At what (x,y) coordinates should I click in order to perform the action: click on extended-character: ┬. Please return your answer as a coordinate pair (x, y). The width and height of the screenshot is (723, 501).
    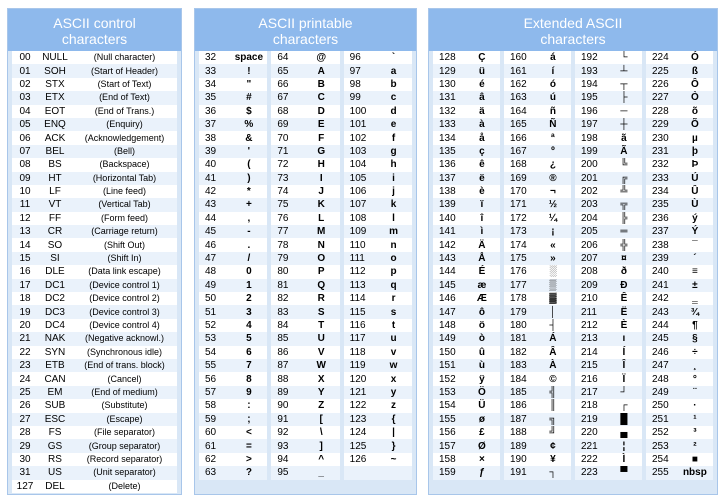
    Looking at the image, I should click on (623, 84).